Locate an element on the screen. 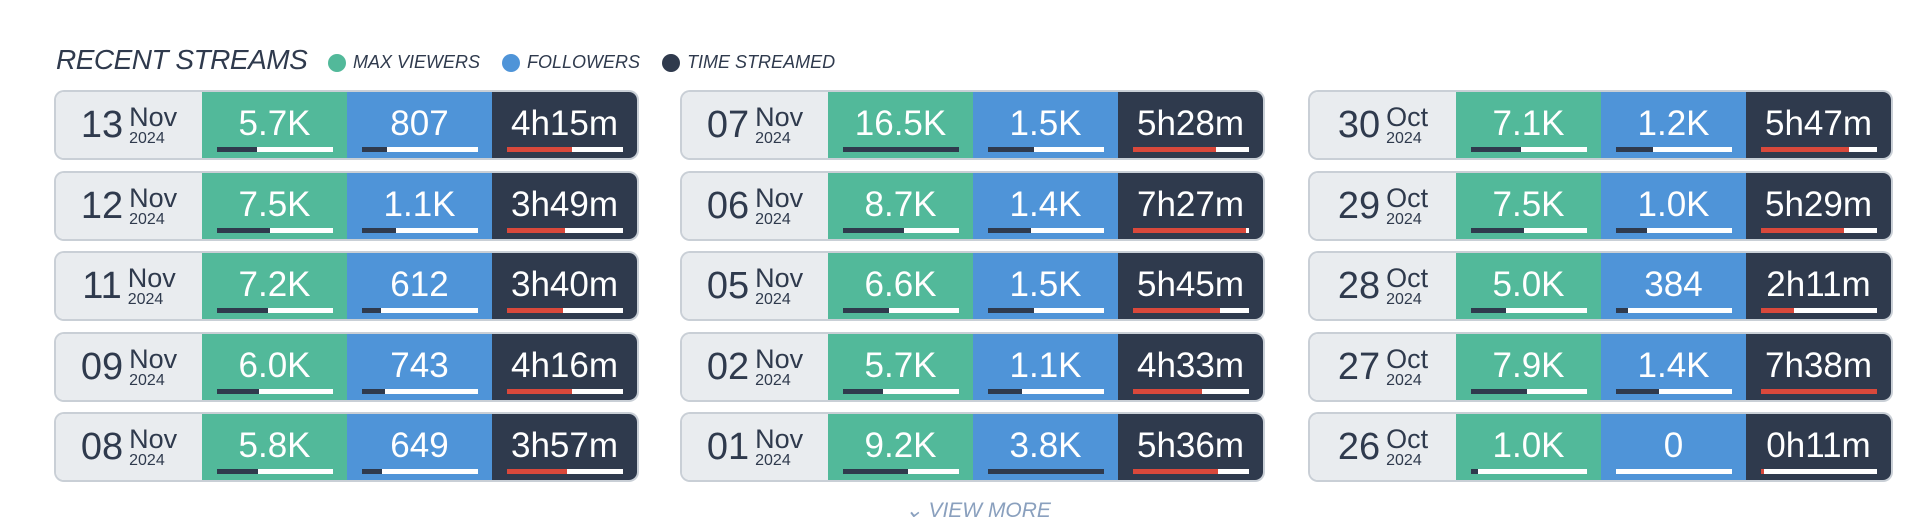  time-streamed-cell: 7h38m is located at coordinates (1818, 367).